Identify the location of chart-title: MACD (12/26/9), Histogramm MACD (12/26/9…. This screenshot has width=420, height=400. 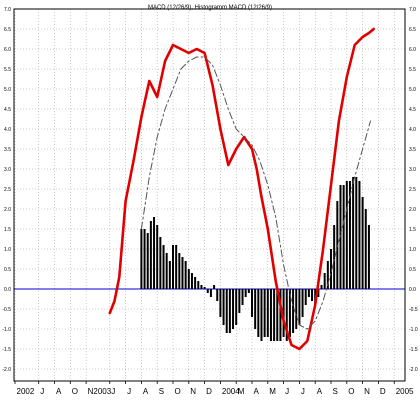
(210, 8).